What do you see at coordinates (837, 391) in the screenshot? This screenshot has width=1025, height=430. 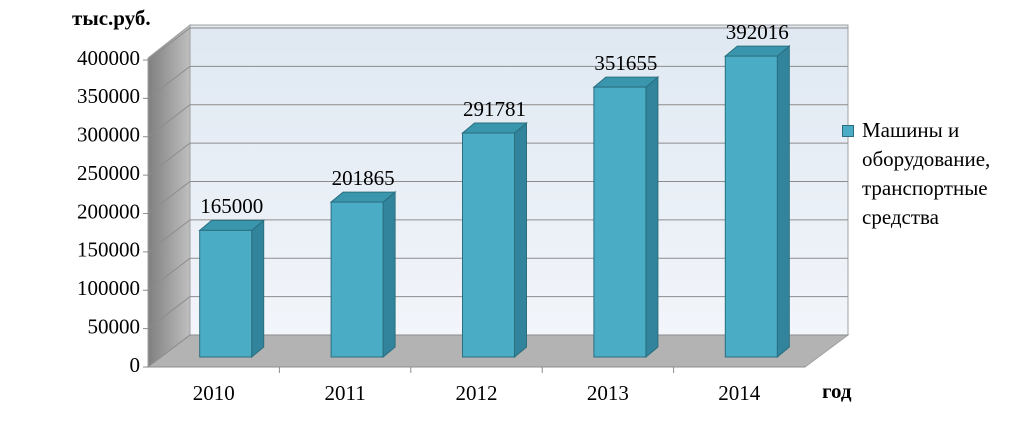 I see `x-axis-title: год` at bounding box center [837, 391].